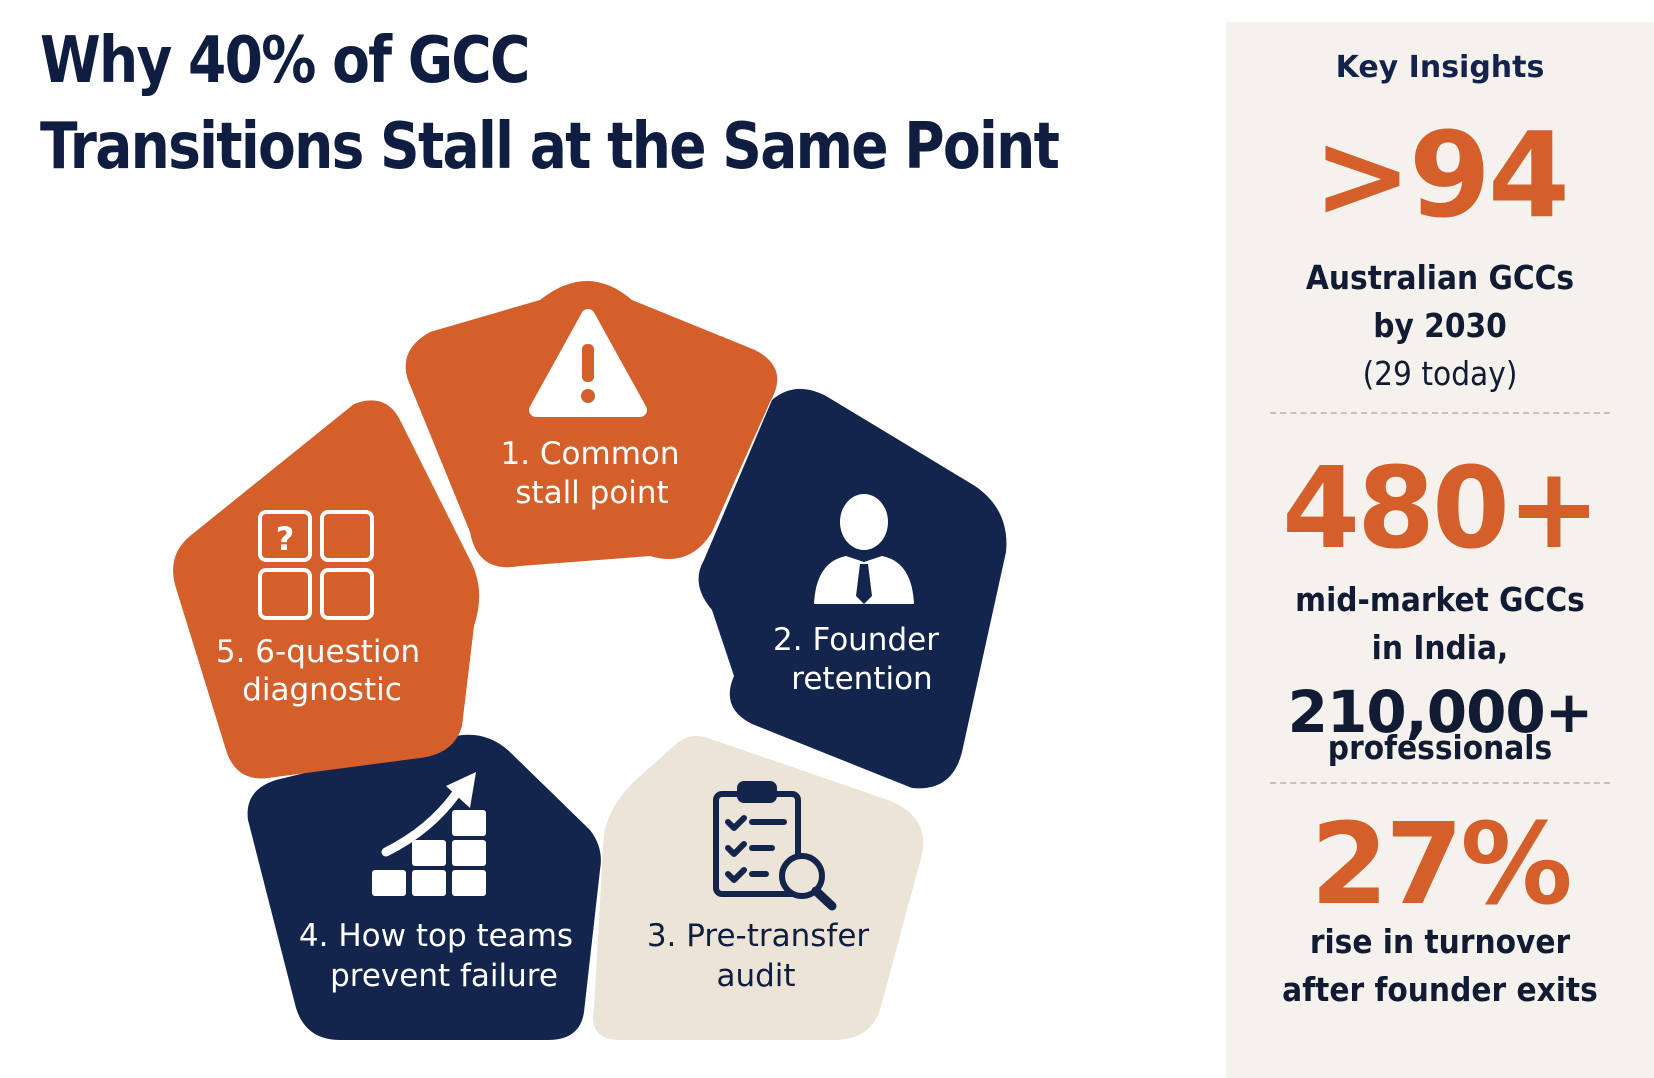  What do you see at coordinates (755, 976) in the screenshot?
I see `segment-3-label-line-2: audit` at bounding box center [755, 976].